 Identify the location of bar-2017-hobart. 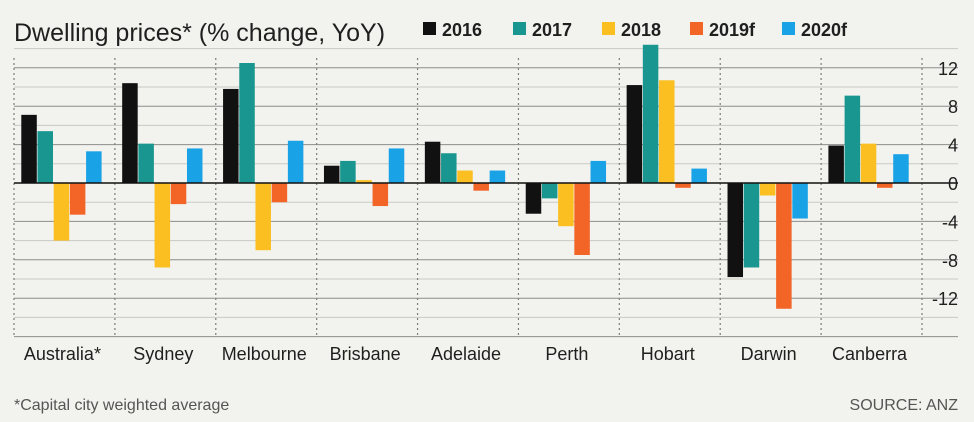
(650, 114).